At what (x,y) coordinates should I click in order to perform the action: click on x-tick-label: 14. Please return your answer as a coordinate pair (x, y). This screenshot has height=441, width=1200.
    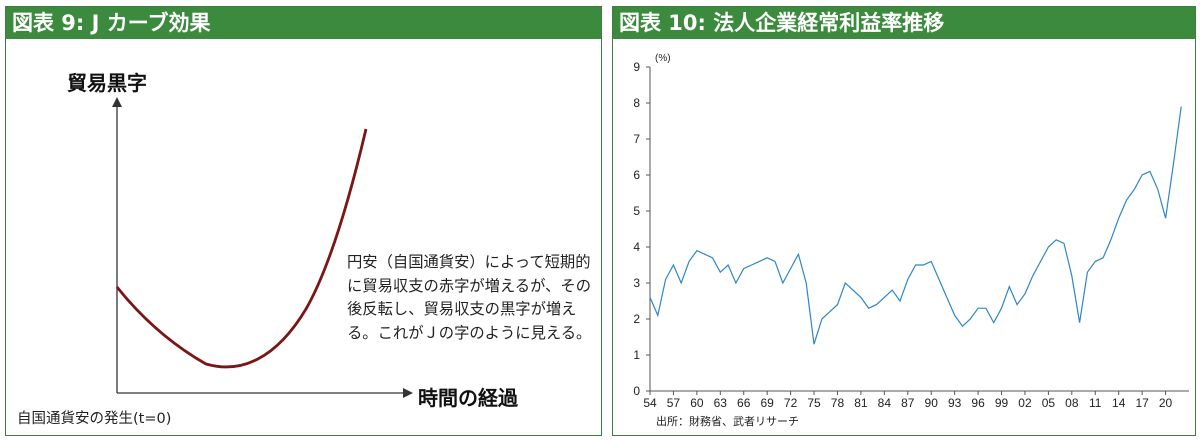
    Looking at the image, I should click on (1119, 403).